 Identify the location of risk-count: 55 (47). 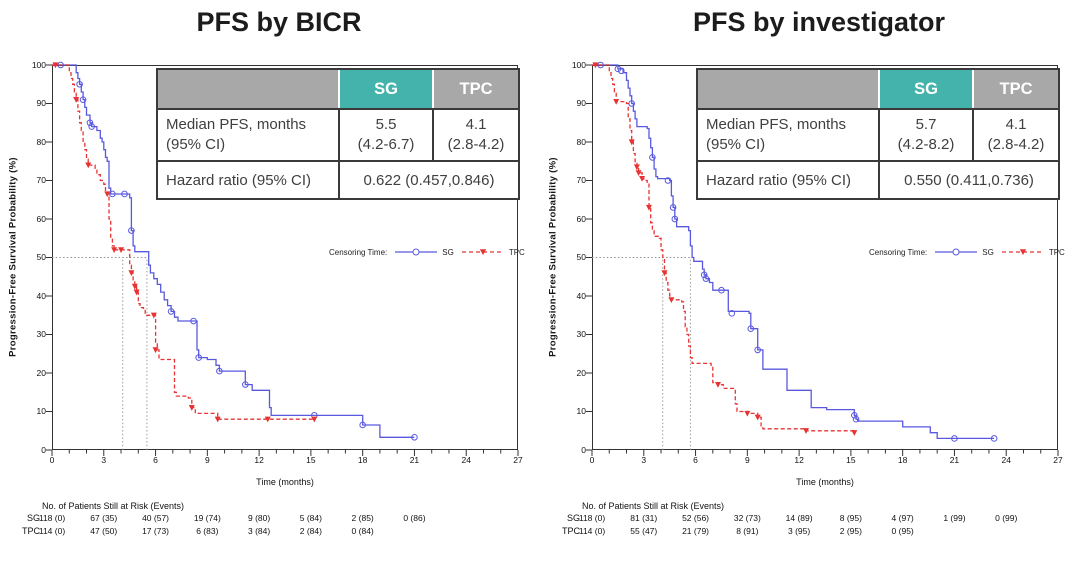
(644, 530).